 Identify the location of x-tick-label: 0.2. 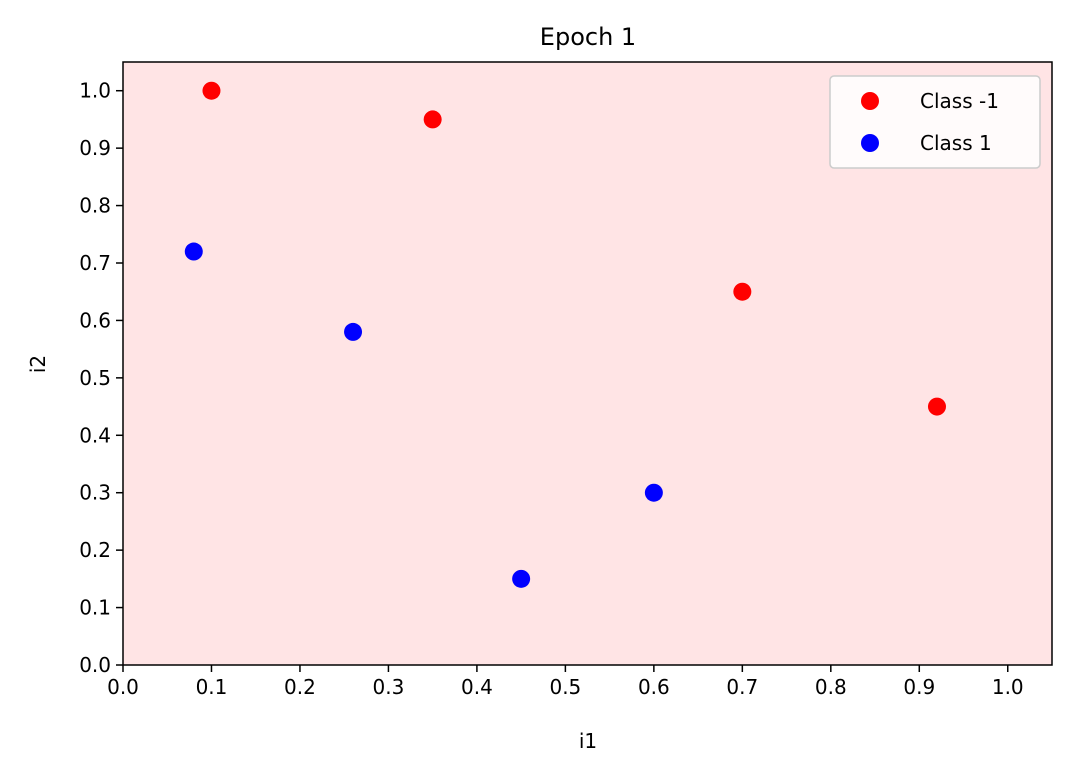
(300, 687).